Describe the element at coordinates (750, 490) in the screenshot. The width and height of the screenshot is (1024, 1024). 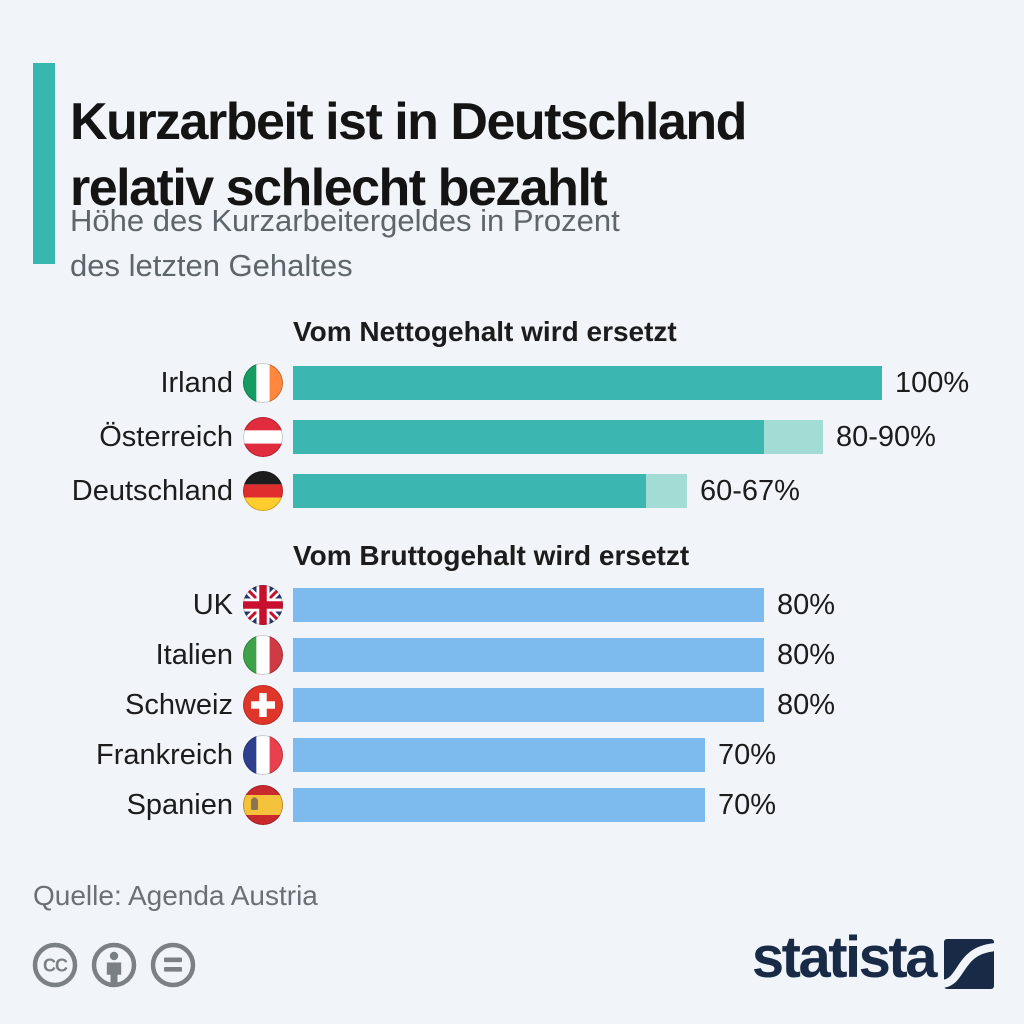
I see `value-label: 60-67%` at that location.